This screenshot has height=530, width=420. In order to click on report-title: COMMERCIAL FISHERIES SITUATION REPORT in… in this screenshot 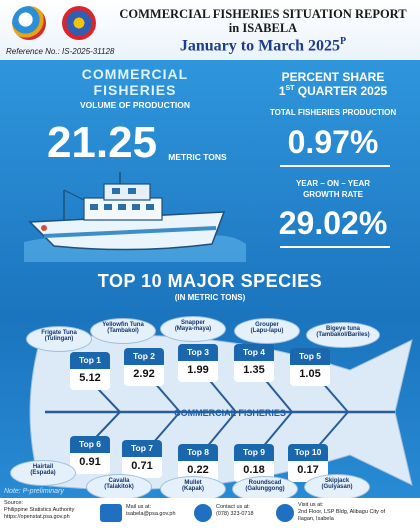, I will do `click(263, 21)`.